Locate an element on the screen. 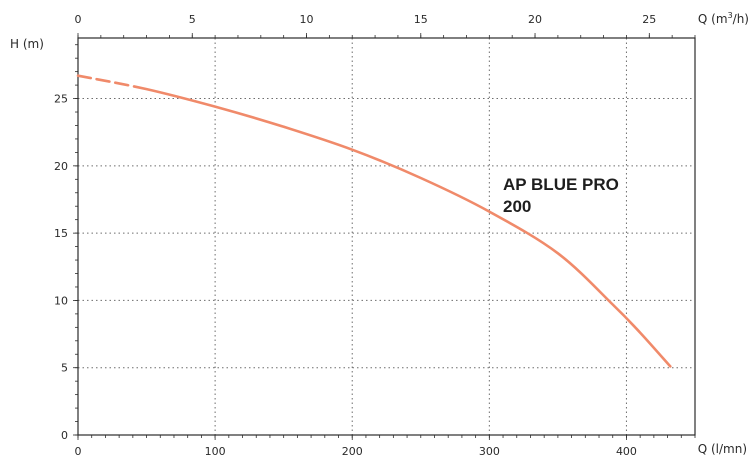 The height and width of the screenshot is (458, 752). x-axis-top-title-main: Q (m is located at coordinates (713, 19).